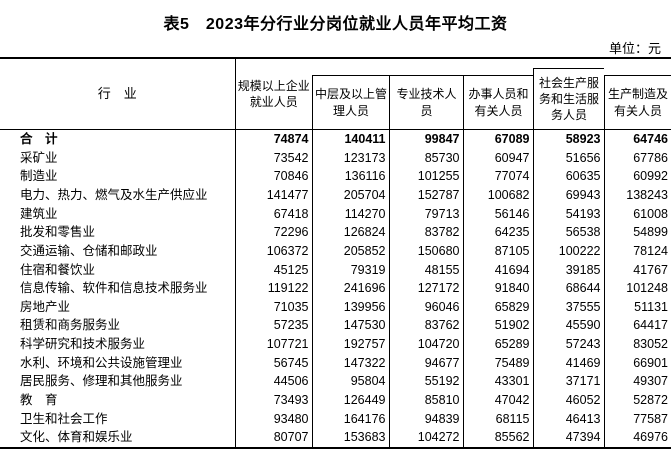 Image resolution: width=671 pixels, height=455 pixels. Describe the element at coordinates (650, 232) in the screenshot. I see `value-cell: 54899` at that location.